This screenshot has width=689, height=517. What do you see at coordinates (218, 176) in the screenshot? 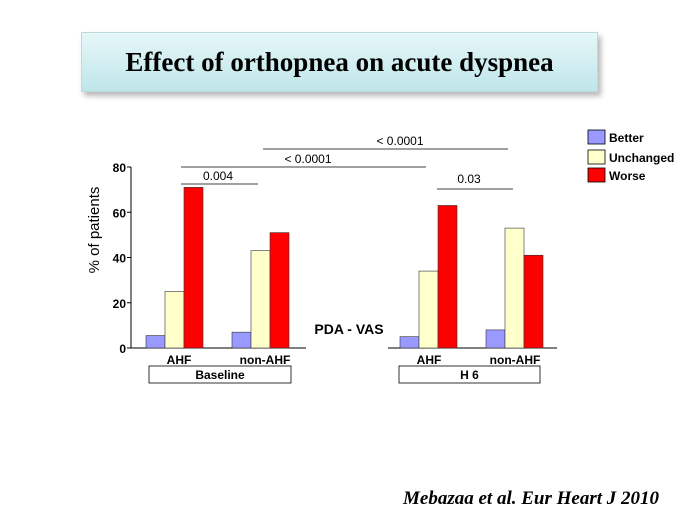
I see `p-value-label: 0.004` at bounding box center [218, 176].